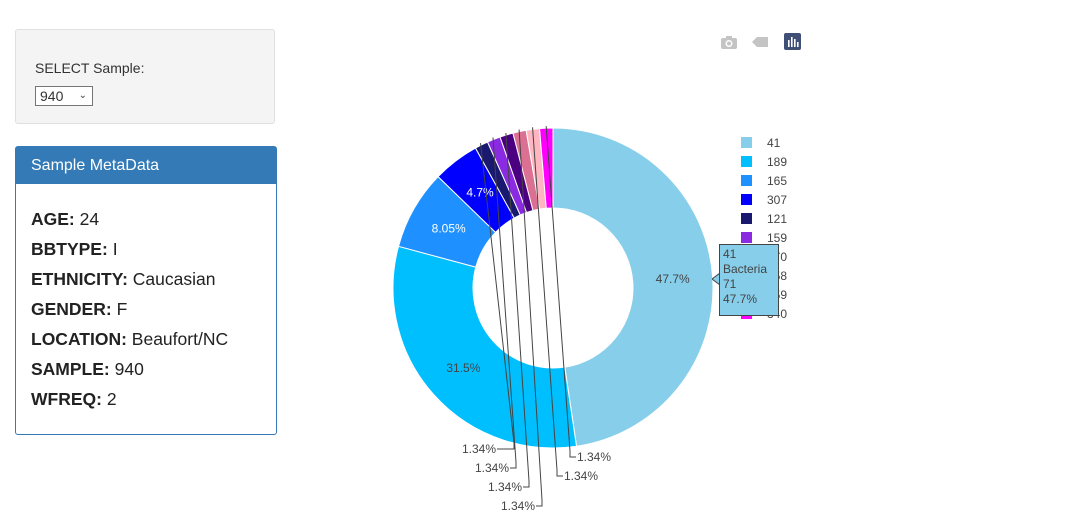  I want to click on metadata-row-ethnicity: ETHNICITY: Caucasian, so click(129, 282).